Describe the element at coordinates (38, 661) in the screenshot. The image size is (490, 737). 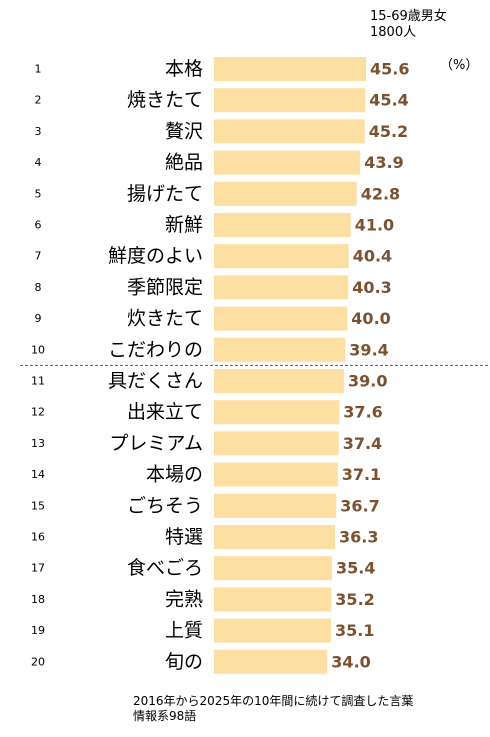
I see `rank-label-20: 20` at that location.